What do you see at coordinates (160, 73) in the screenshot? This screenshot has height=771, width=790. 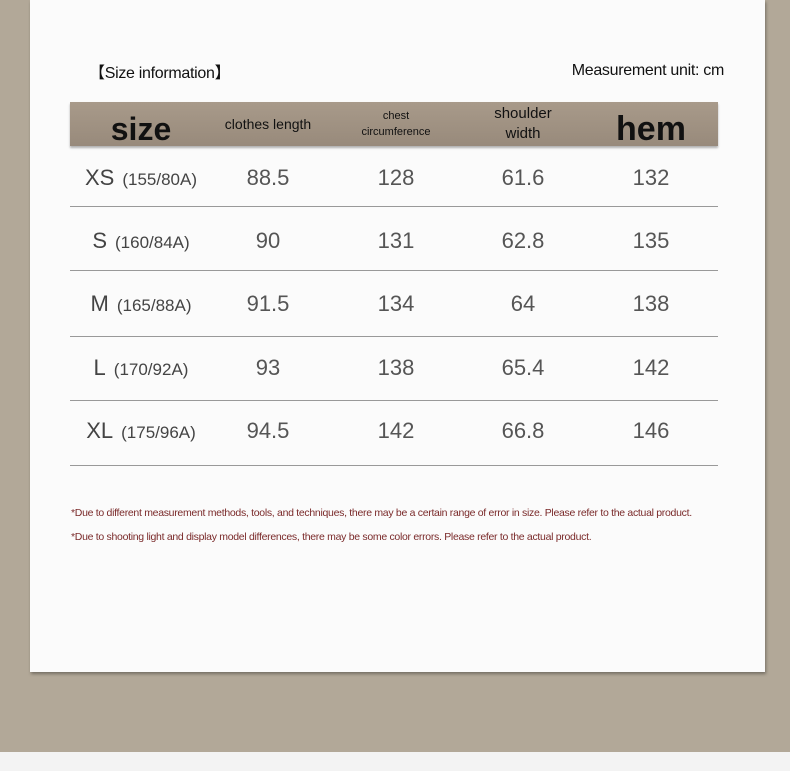 I see `title: 【Size information】` at bounding box center [160, 73].